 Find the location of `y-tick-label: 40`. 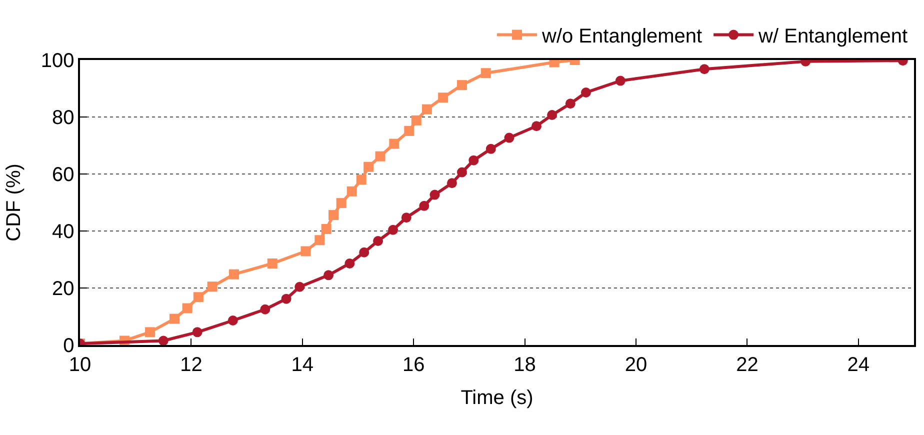

y-tick-label: 40 is located at coordinates (63, 232).